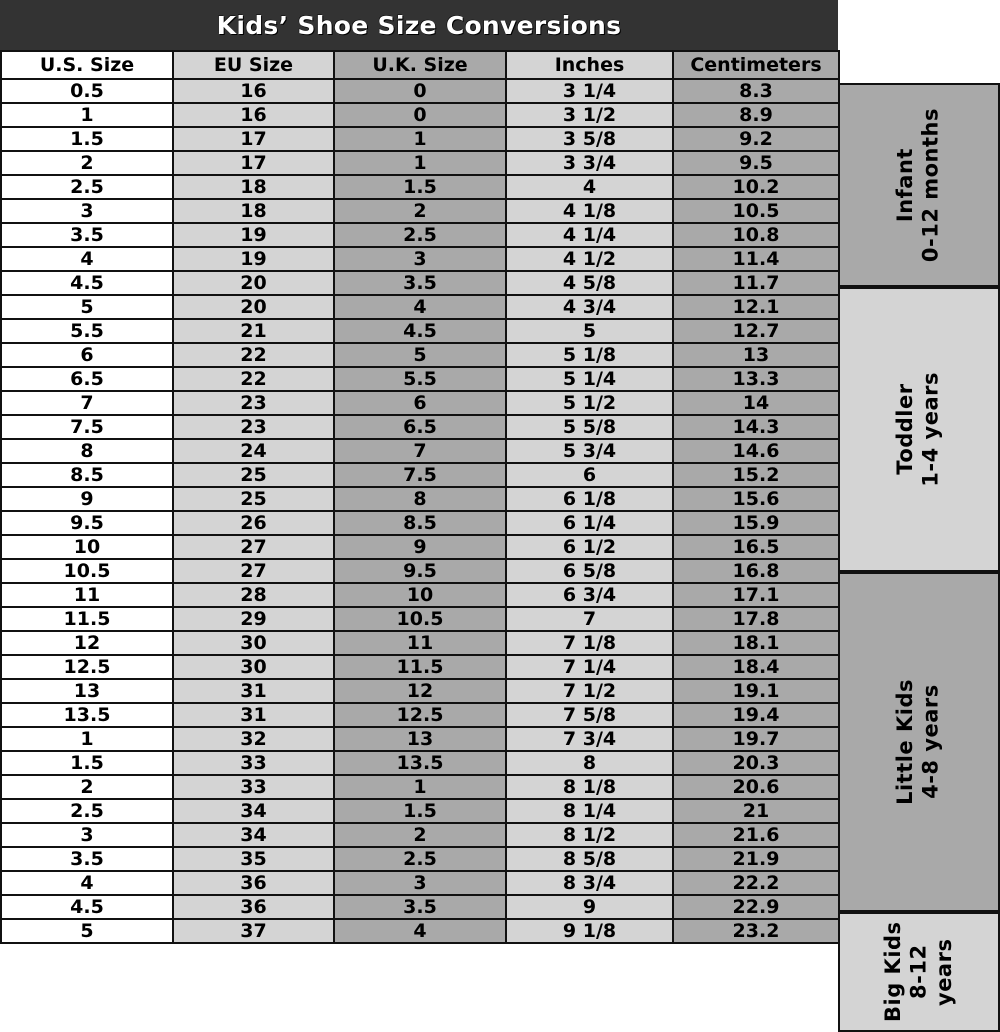  I want to click on table-row: 11 28 10 6 3/4 17.1, so click(420, 595).